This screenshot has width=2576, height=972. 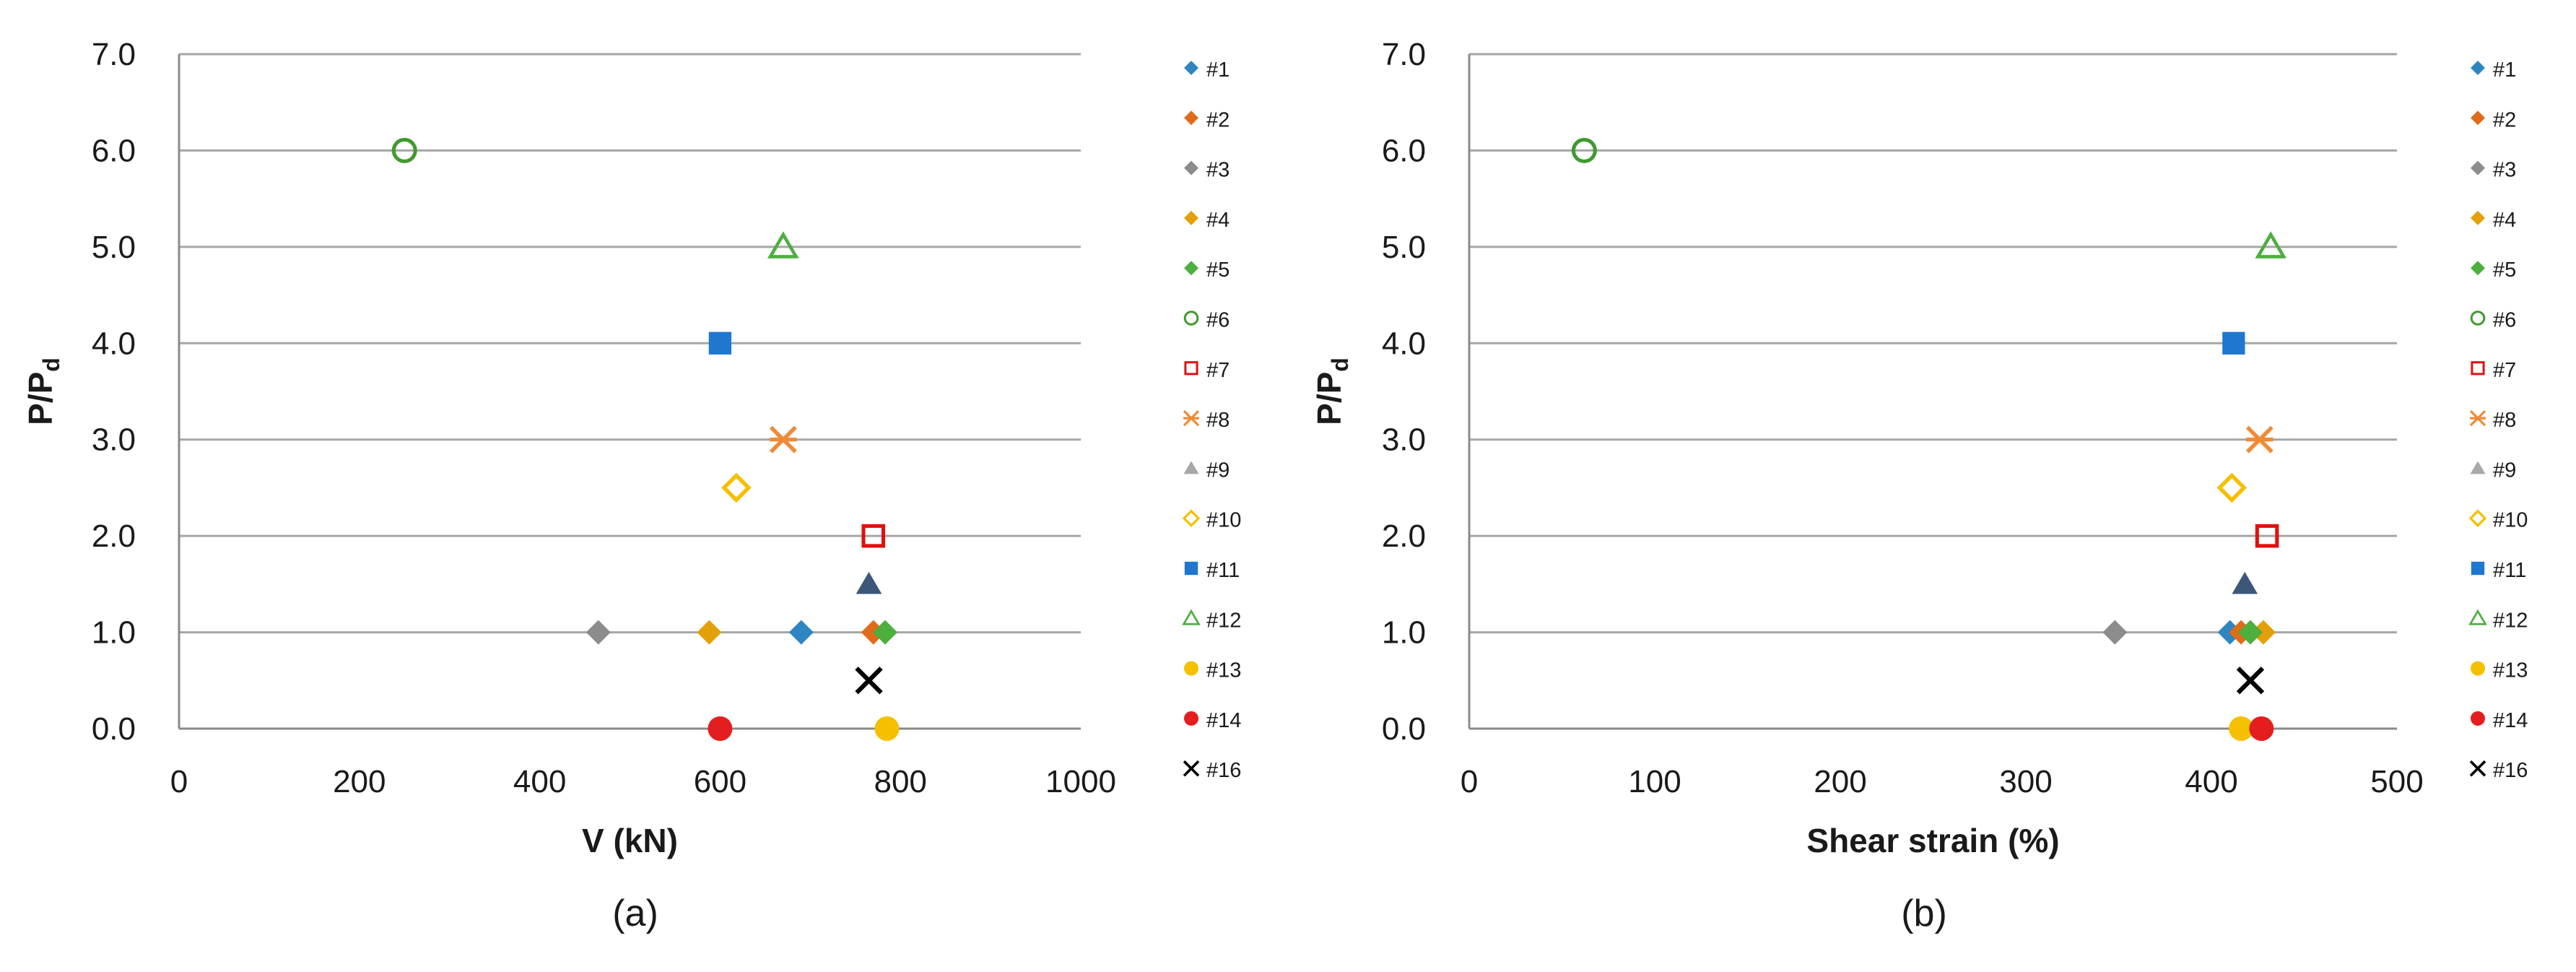 I want to click on y-tick-label: 0.0, so click(x=114, y=729).